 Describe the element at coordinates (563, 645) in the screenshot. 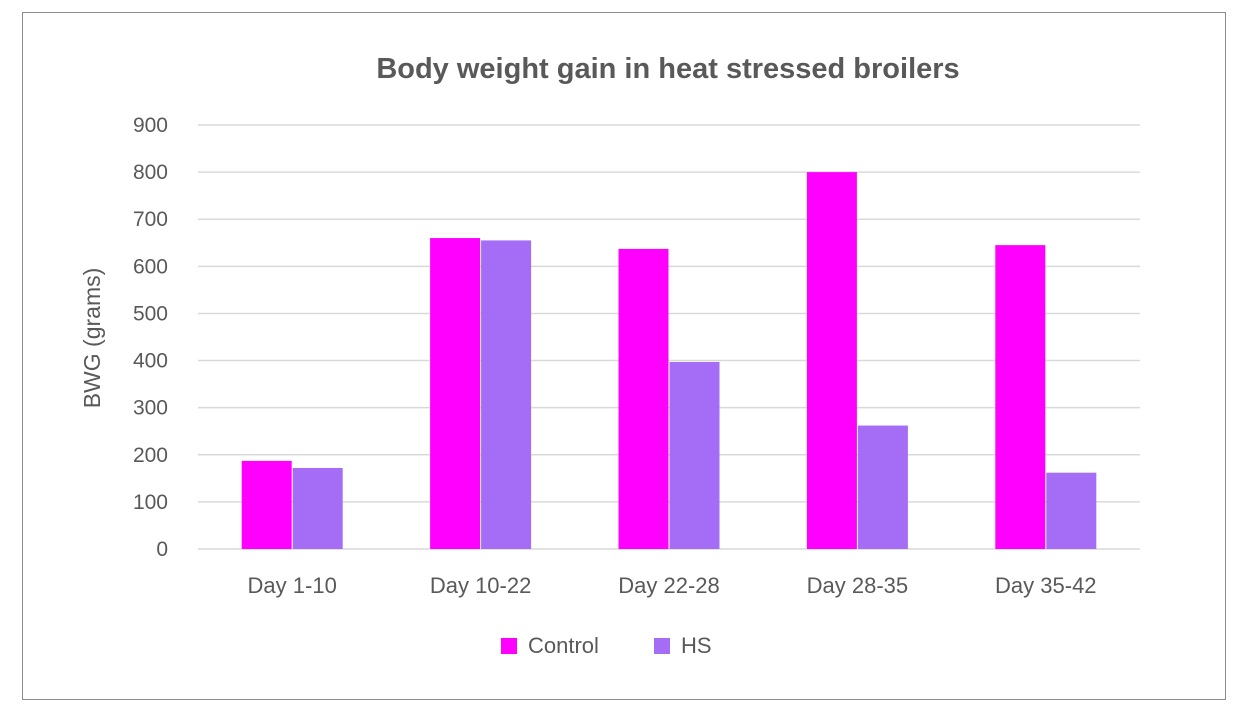

I see `legend-label-control: Control` at that location.